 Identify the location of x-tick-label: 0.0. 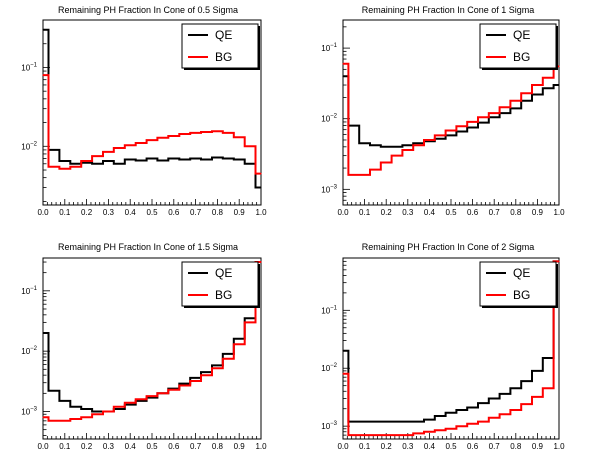
(43, 446).